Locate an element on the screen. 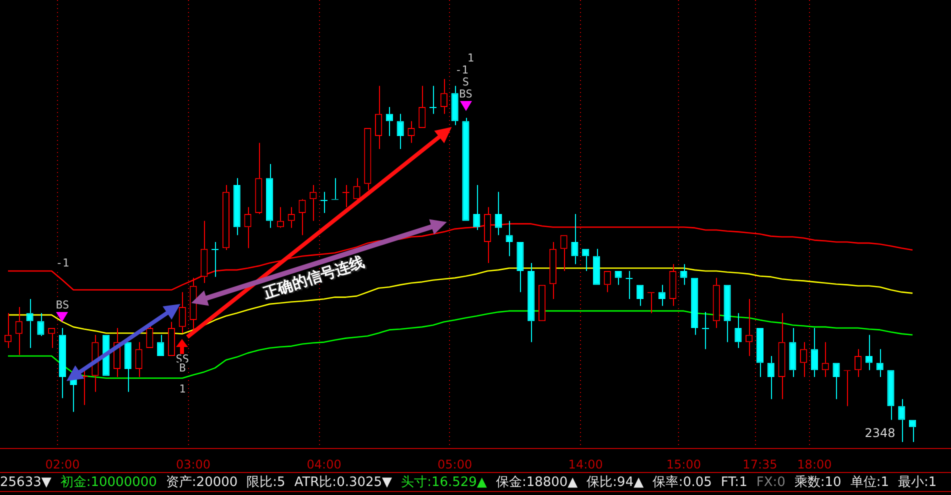 This screenshot has height=495, width=951. x-tick-label: 18:00 is located at coordinates (814, 464).